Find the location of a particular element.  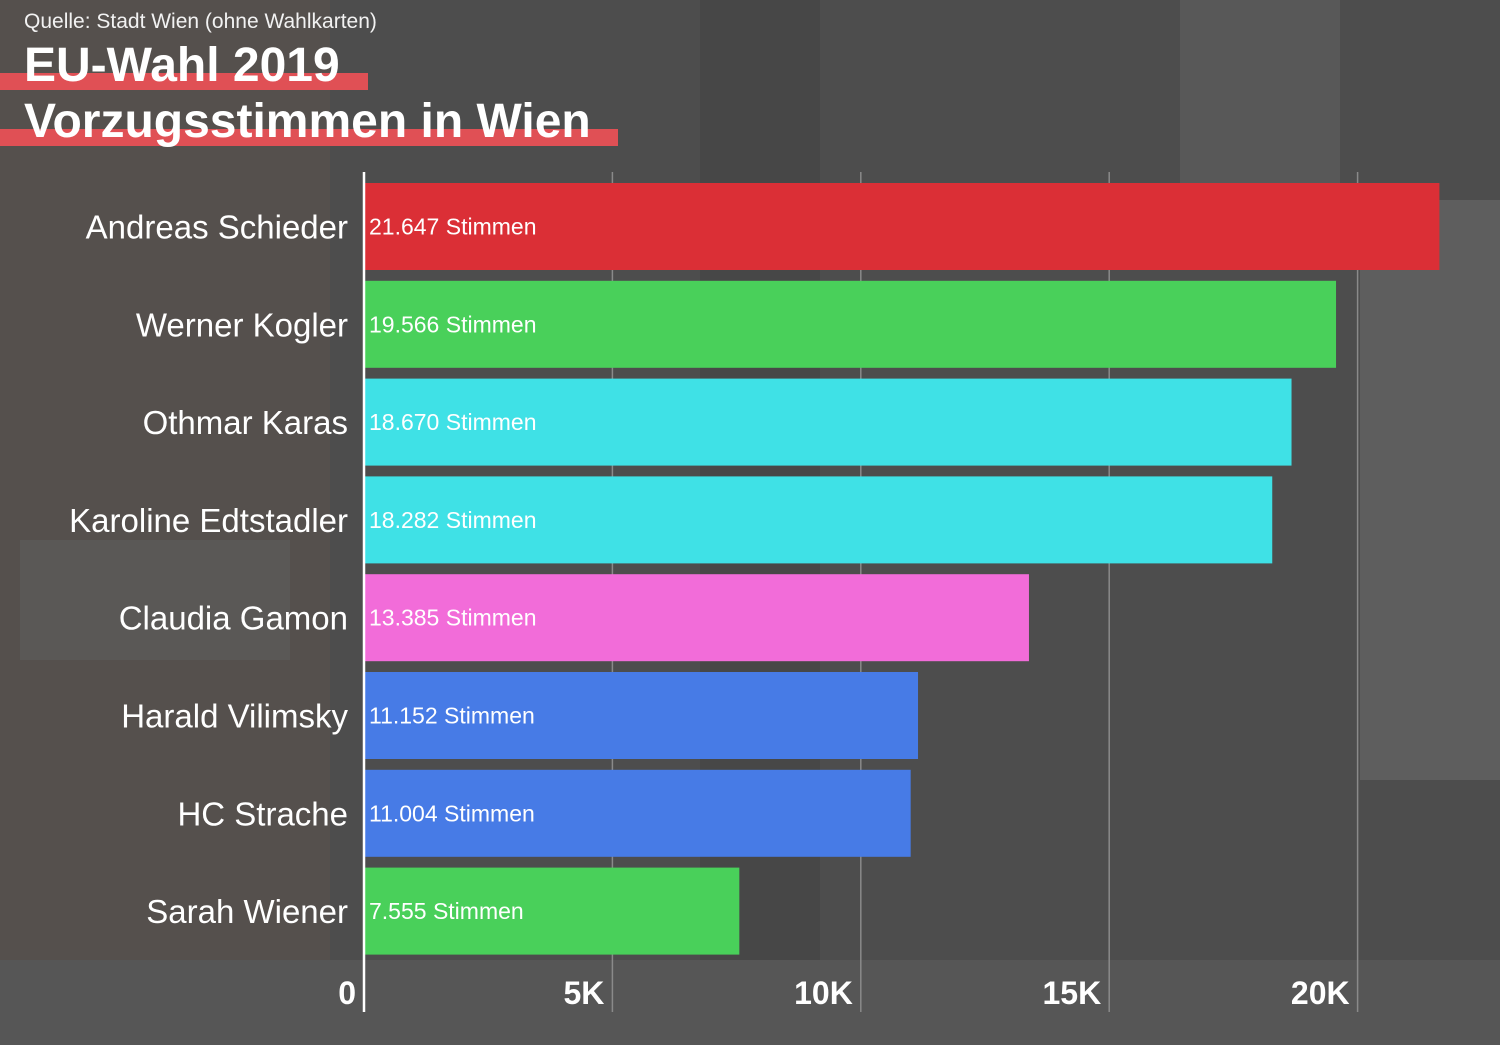

x-tick-label: 10K is located at coordinates (823, 993).